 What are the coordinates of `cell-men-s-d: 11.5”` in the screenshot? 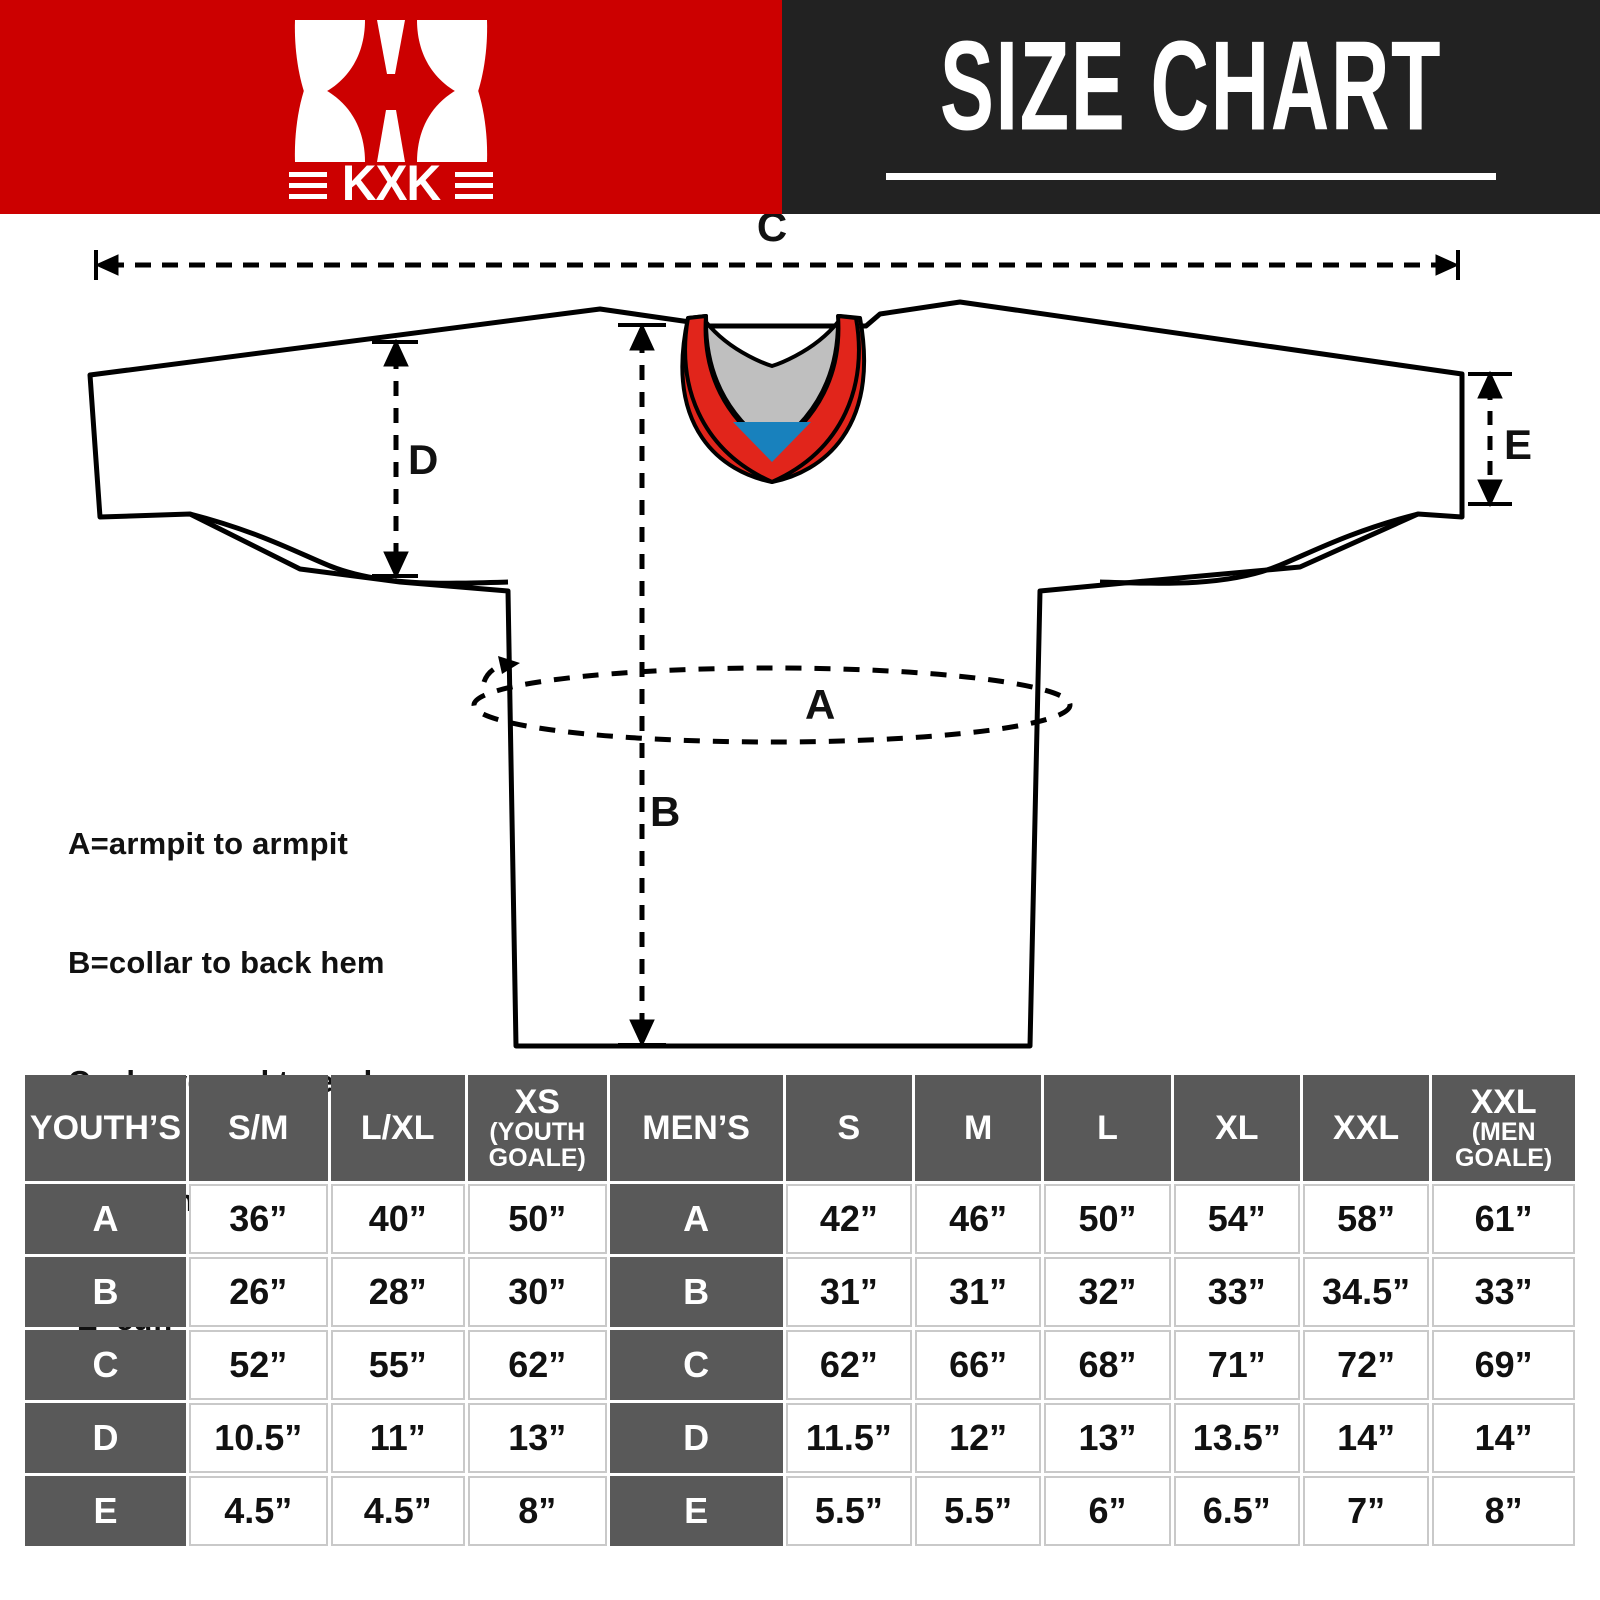 It's located at (849, 1438).